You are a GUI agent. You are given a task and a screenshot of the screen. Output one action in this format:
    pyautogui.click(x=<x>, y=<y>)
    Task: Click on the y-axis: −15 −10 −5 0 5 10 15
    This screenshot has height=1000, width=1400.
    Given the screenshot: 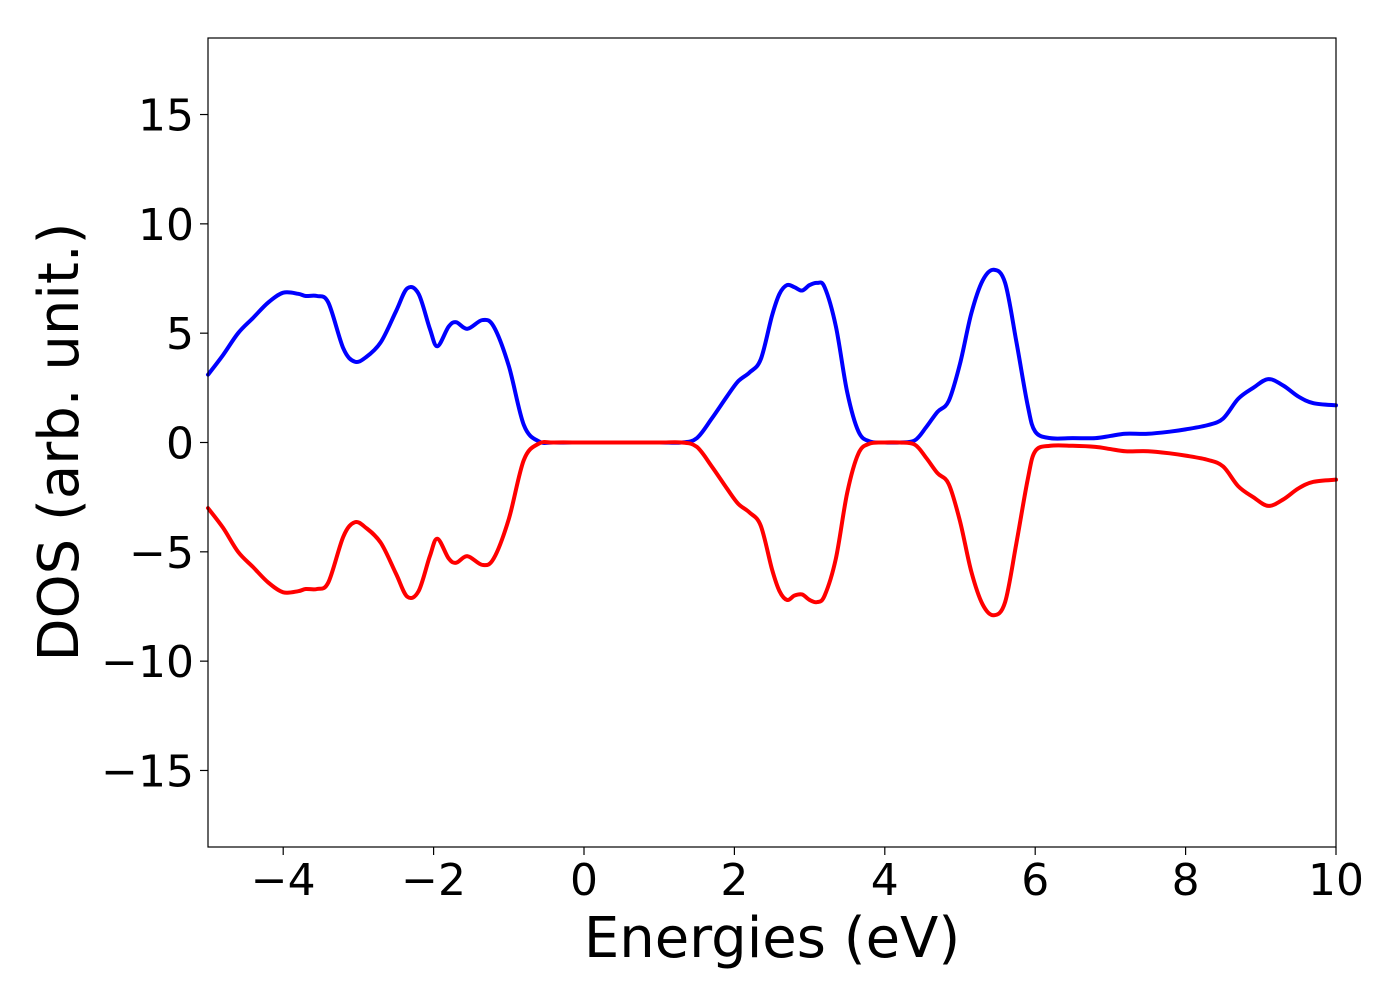 What is the action you would take?
    pyautogui.click(x=154, y=444)
    